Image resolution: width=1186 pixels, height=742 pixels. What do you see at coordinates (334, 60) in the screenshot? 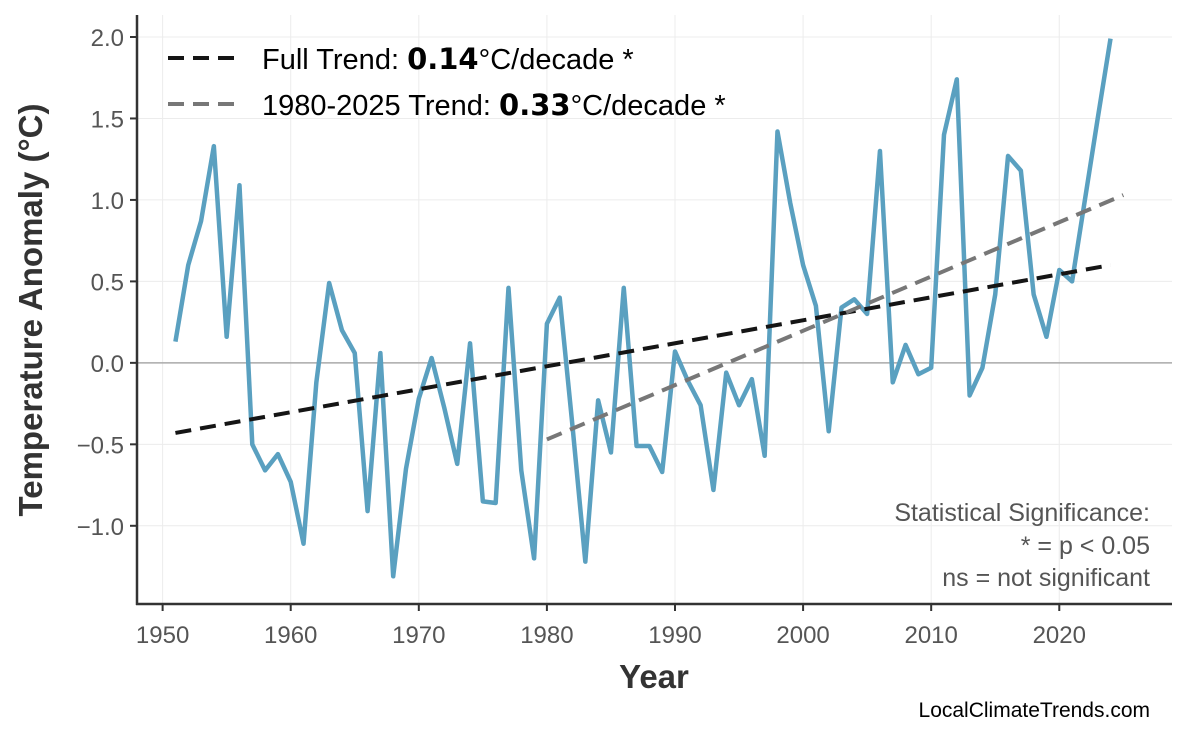
I see `legend-prefix: Full Trend:` at bounding box center [334, 60].